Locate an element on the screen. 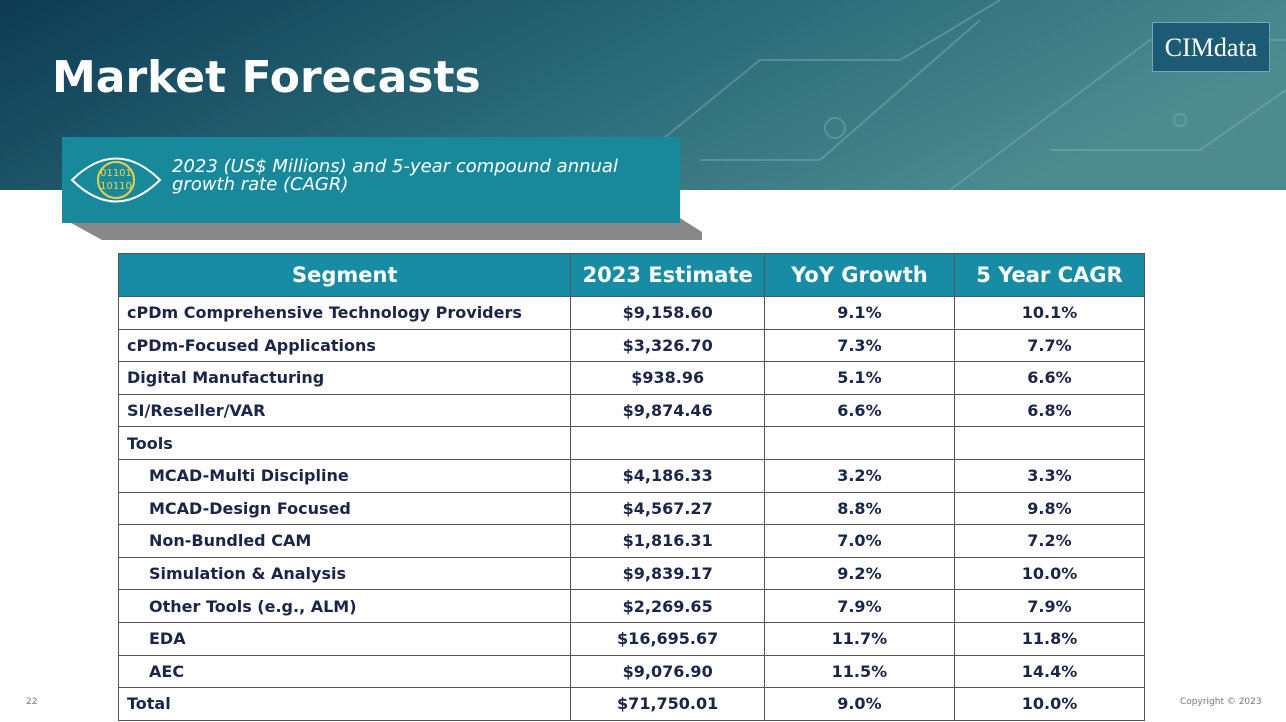 This screenshot has height=722, width=1286. table-row: MCAD-Multi Discipline $4,186.33 3.2% 3.3% is located at coordinates (631, 475).